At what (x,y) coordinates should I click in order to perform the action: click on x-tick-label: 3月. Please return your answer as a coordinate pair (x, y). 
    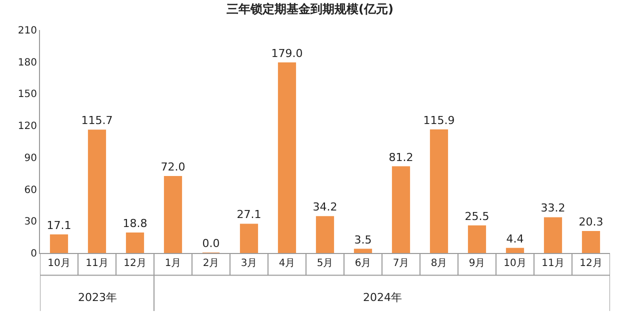
    Looking at the image, I should click on (249, 263).